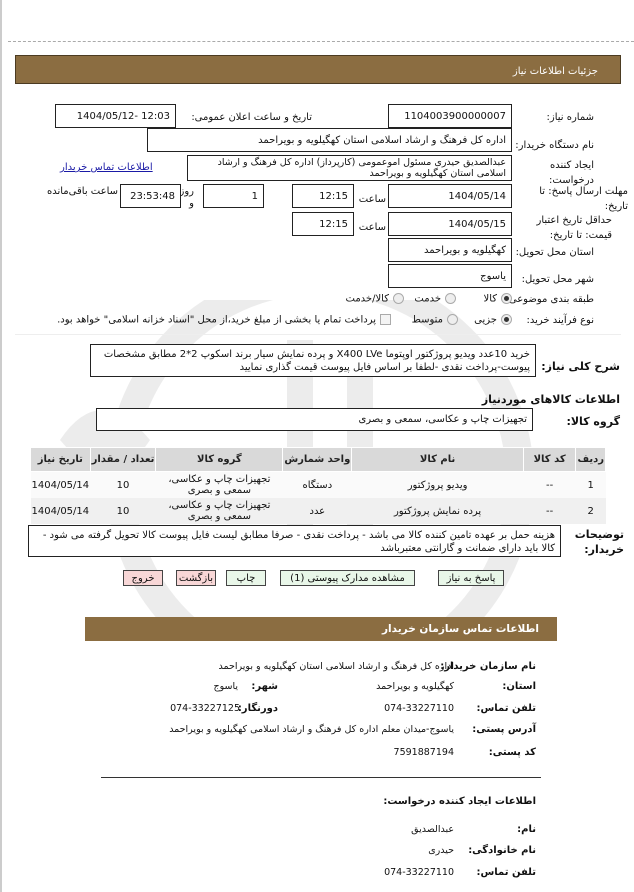  I want to click on goods-group-field: تجهیزات چاپ و عکاسی، سمعی و بصری, so click(314, 419).